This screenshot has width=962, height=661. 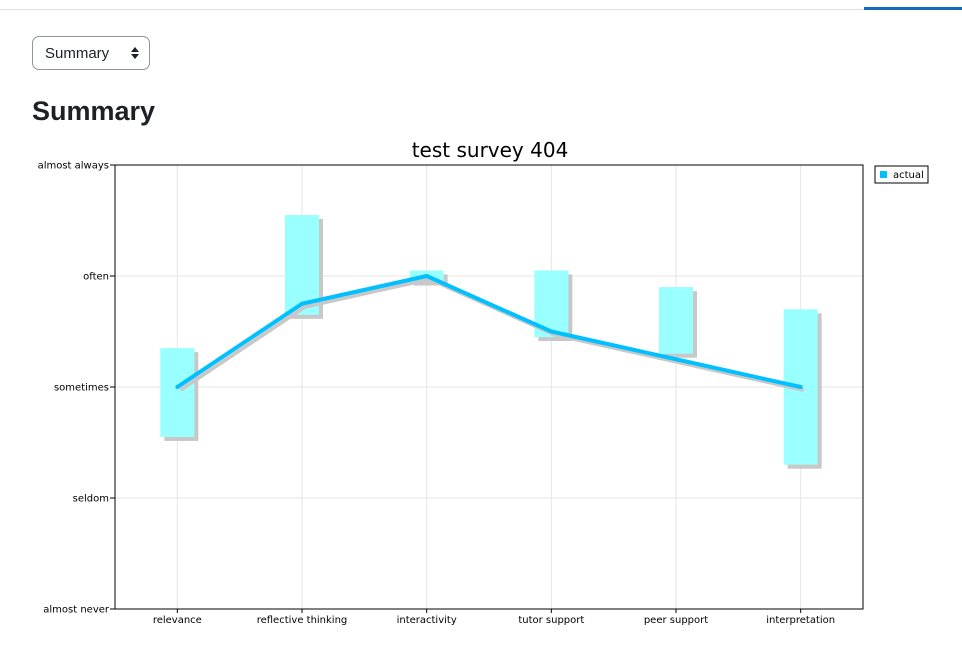 I want to click on legend-label-actual: actual, so click(x=908, y=175).